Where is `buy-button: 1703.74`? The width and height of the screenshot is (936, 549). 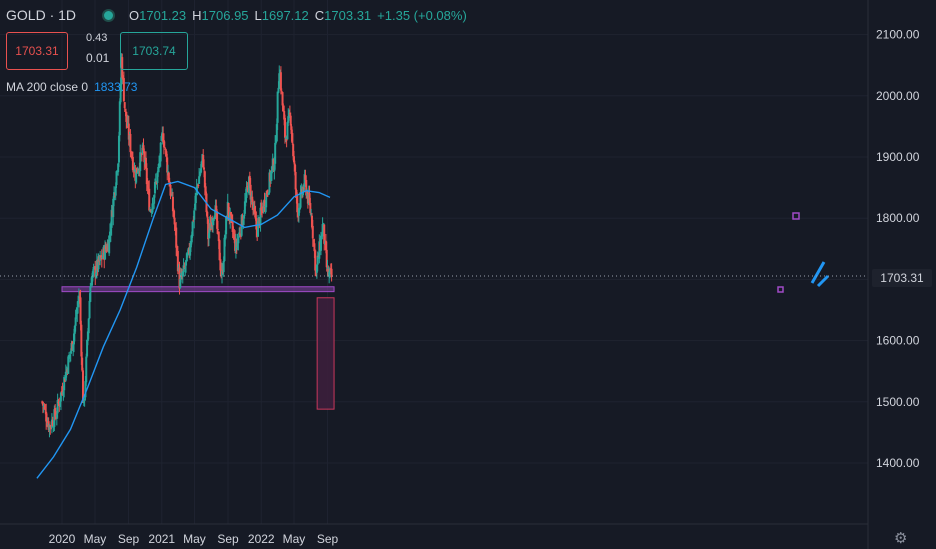 buy-button: 1703.74 is located at coordinates (154, 51).